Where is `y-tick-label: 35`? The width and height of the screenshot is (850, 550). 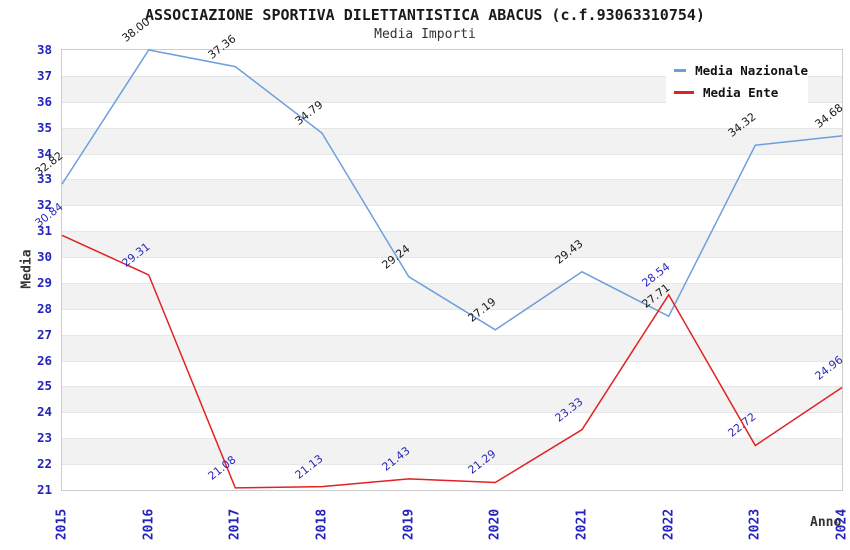
y-tick-label: 35 is located at coordinates (44, 127).